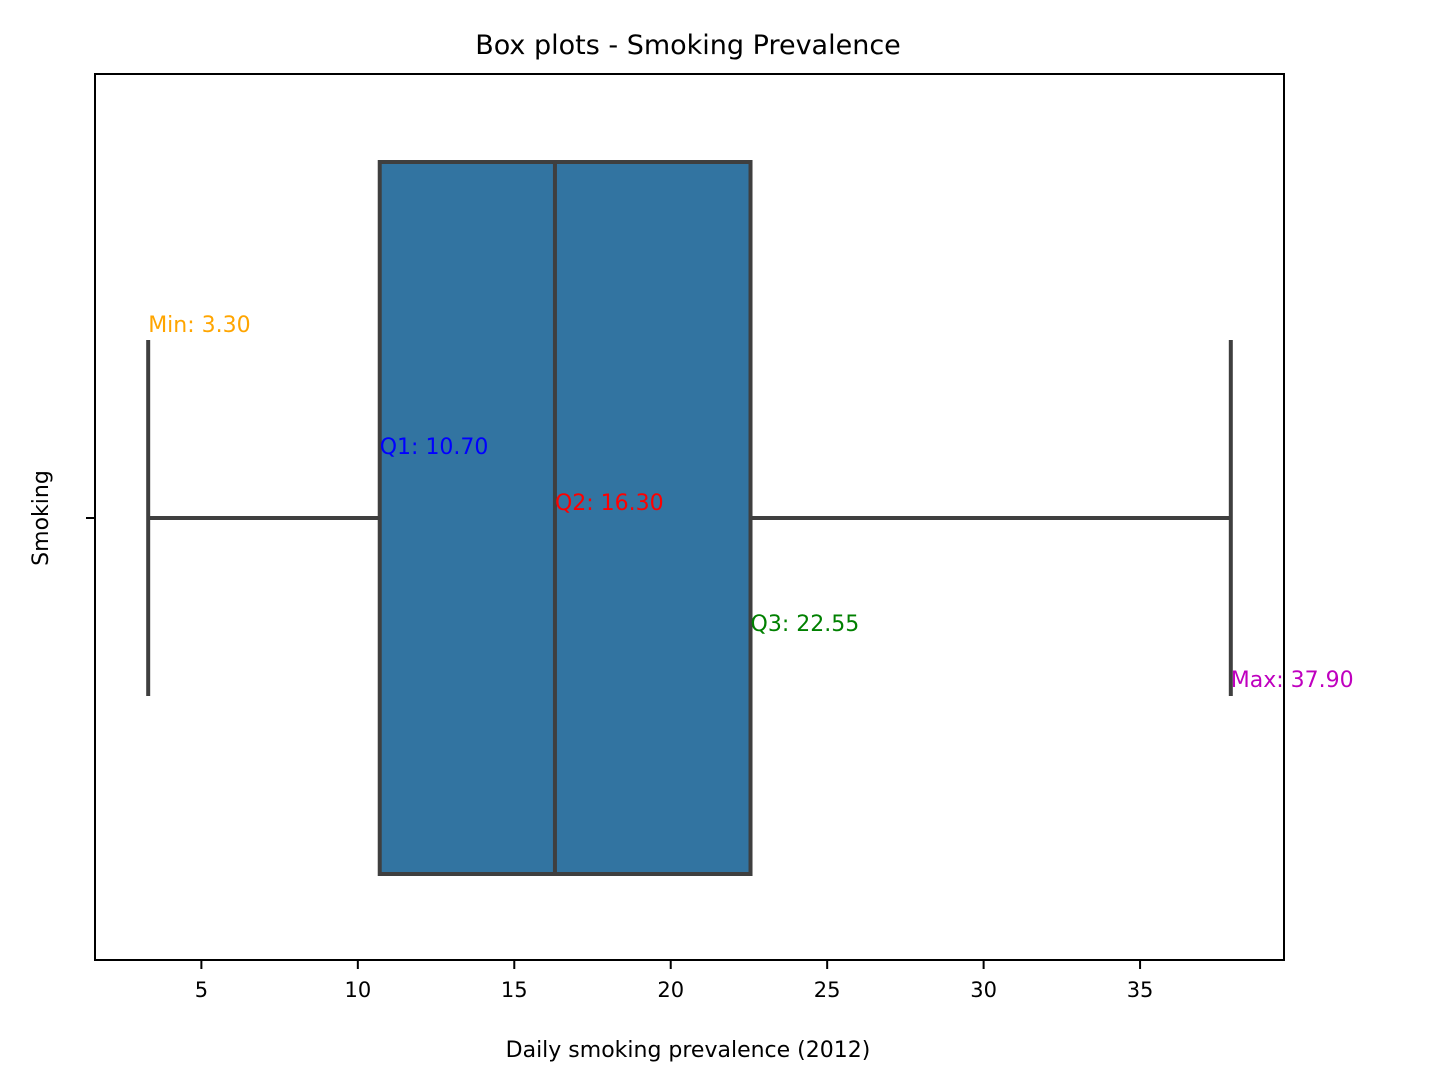  Describe the element at coordinates (357, 990) in the screenshot. I see `x-tick-label: 10` at that location.